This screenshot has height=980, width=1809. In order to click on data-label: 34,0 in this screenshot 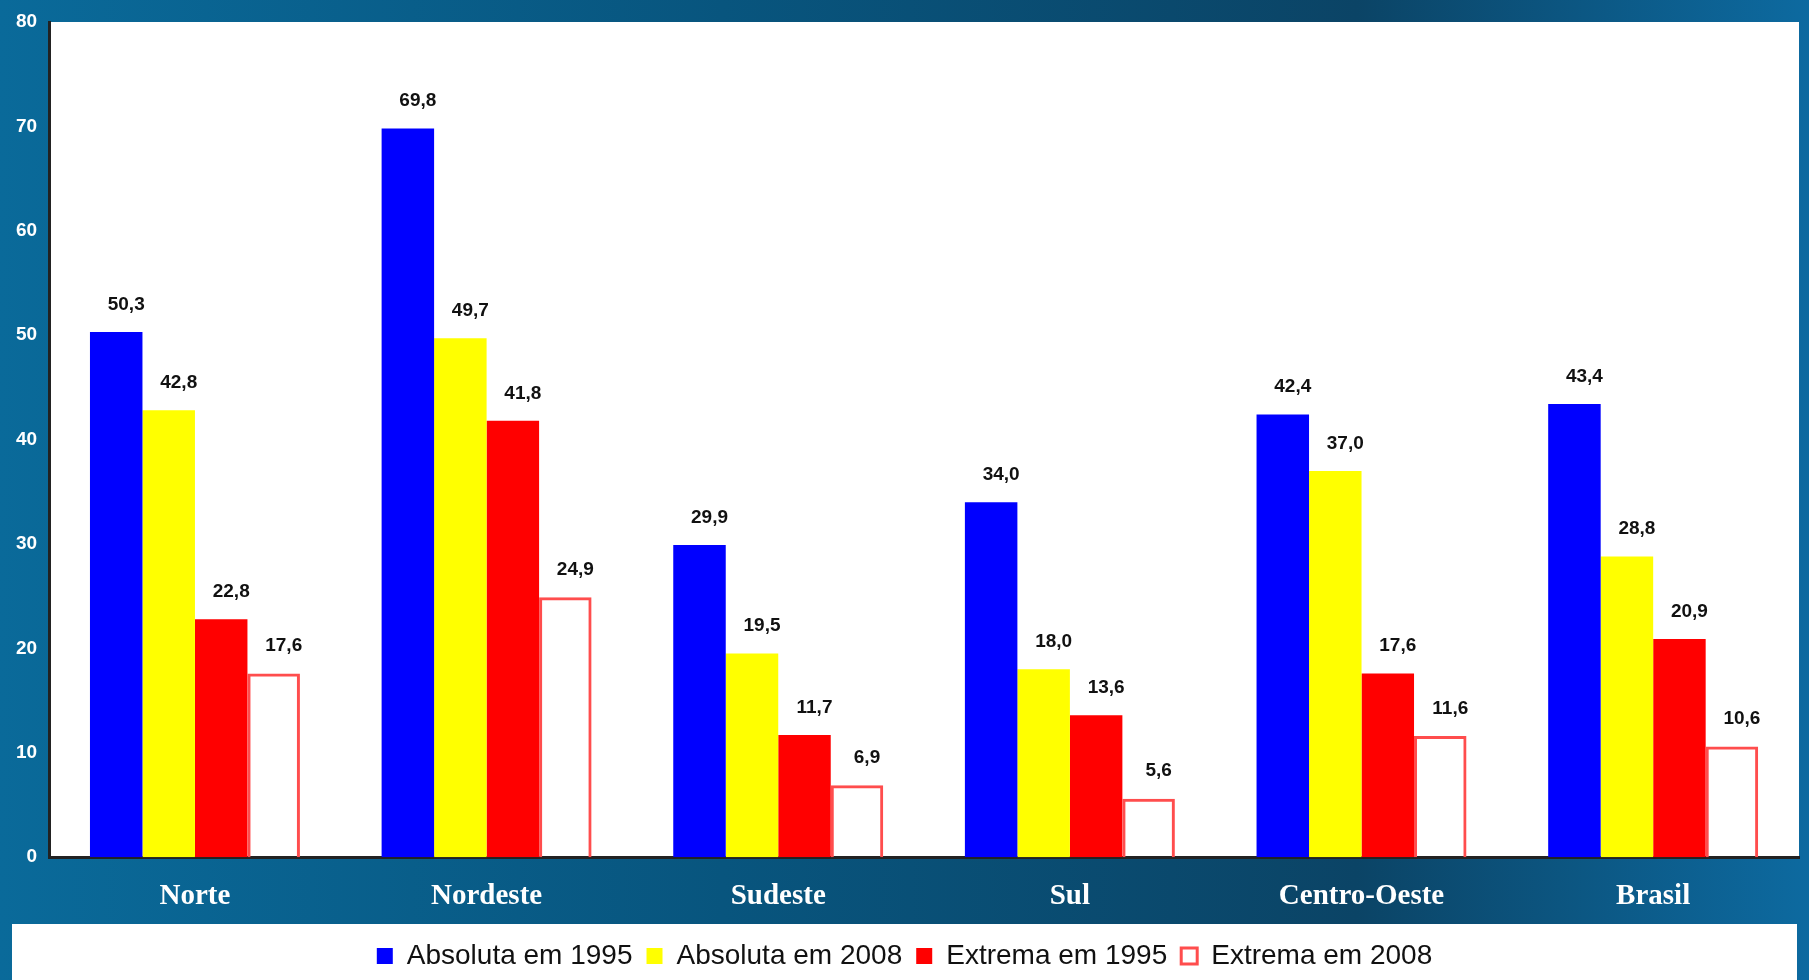, I will do `click(1001, 473)`.